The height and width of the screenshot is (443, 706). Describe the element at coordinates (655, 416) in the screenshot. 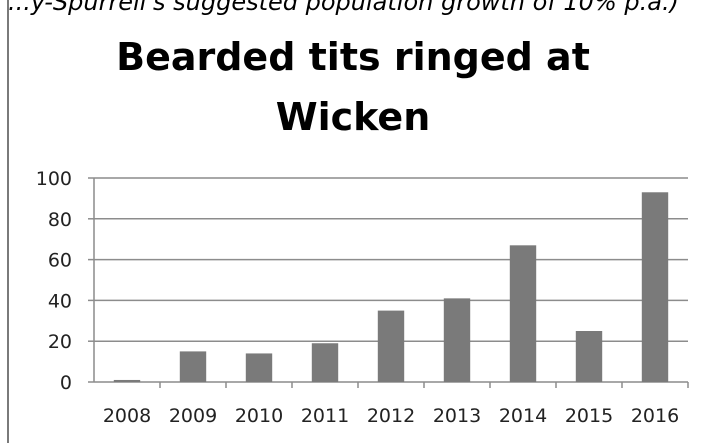

I see `x-tick-label: 2016` at that location.